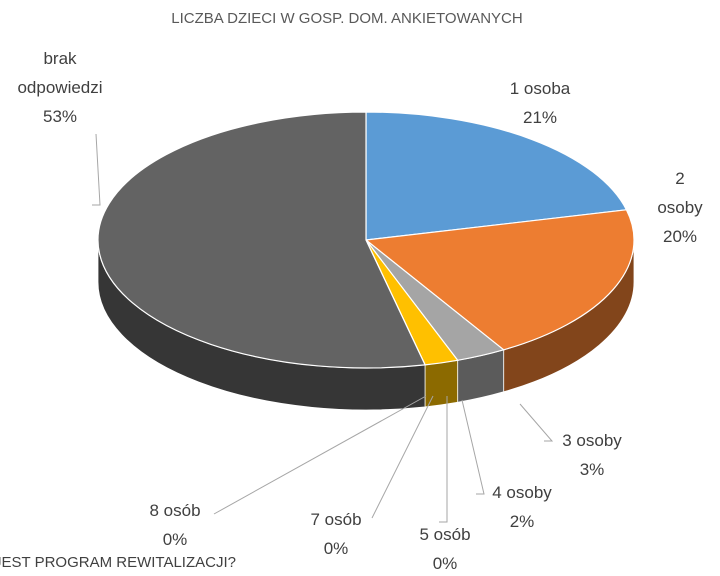  I want to click on slice-label: 2 osoby, so click(680, 193).